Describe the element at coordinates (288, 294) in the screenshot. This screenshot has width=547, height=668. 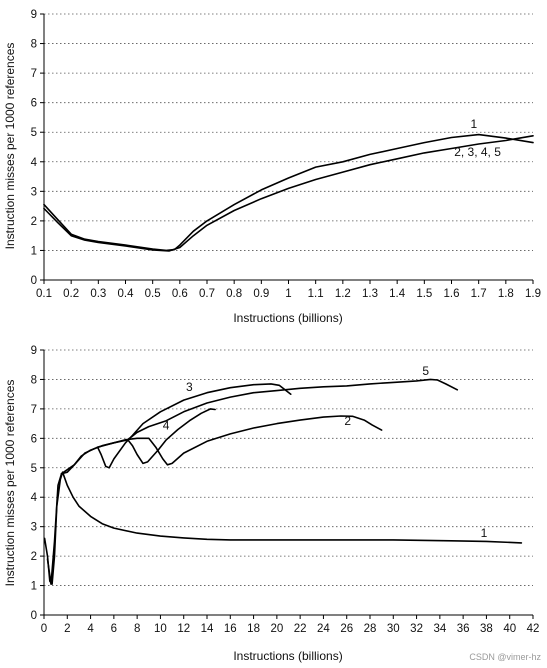
I see `x-tick-label: 1` at that location.